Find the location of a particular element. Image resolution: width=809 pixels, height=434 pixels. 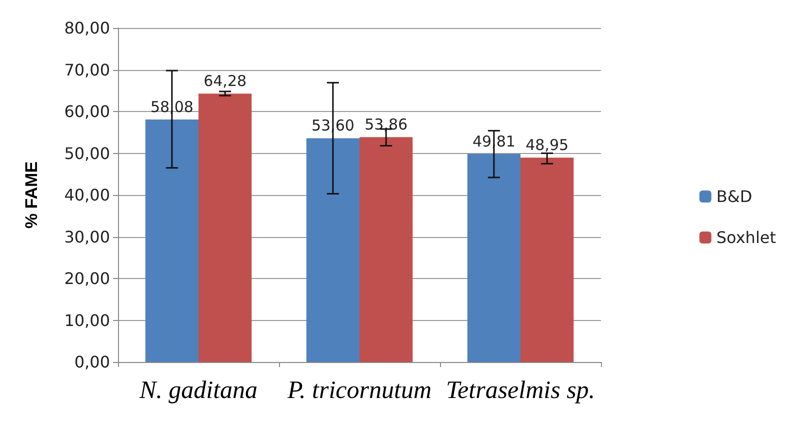

legend-label: B&D is located at coordinates (734, 196).